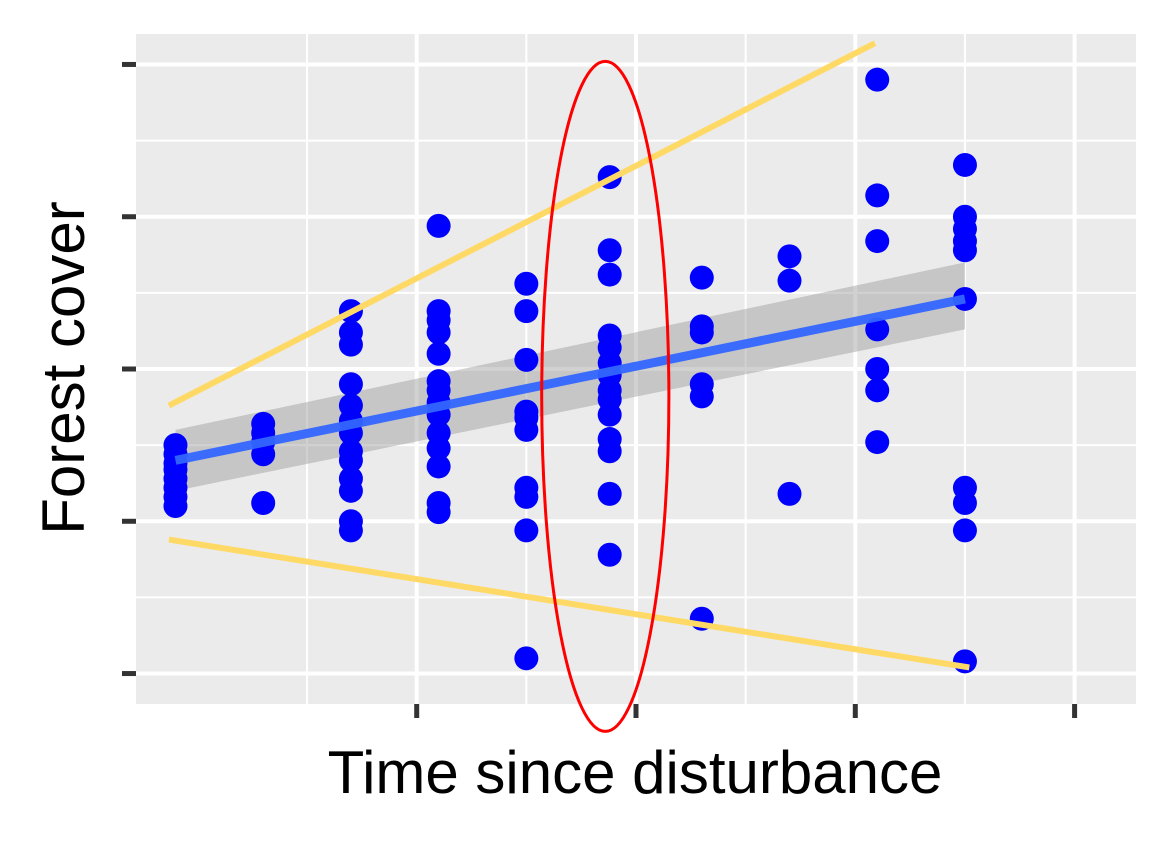 This screenshot has width=1172, height=843. I want to click on highlight-ellipse, so click(605, 396).